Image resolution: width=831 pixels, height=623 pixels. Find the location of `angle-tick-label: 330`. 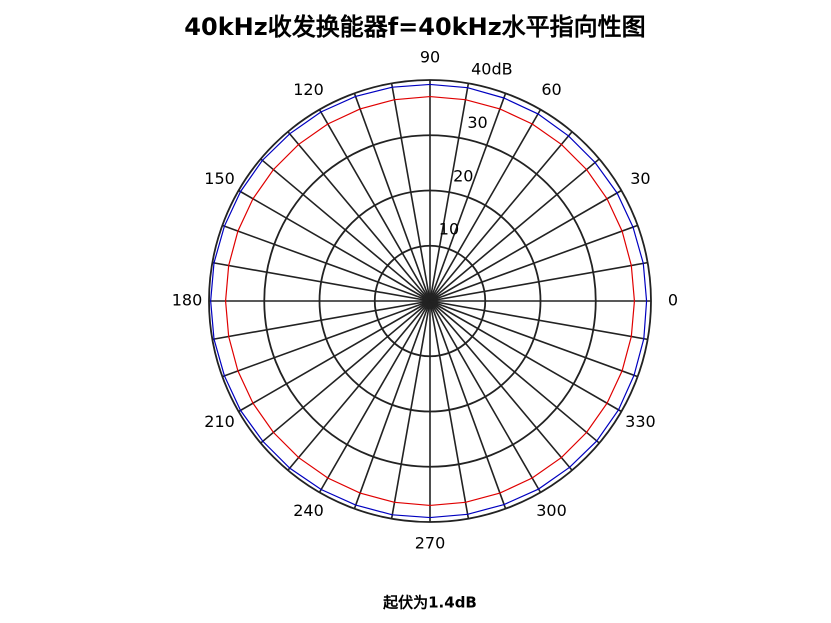

angle-tick-label: 330 is located at coordinates (640, 421).